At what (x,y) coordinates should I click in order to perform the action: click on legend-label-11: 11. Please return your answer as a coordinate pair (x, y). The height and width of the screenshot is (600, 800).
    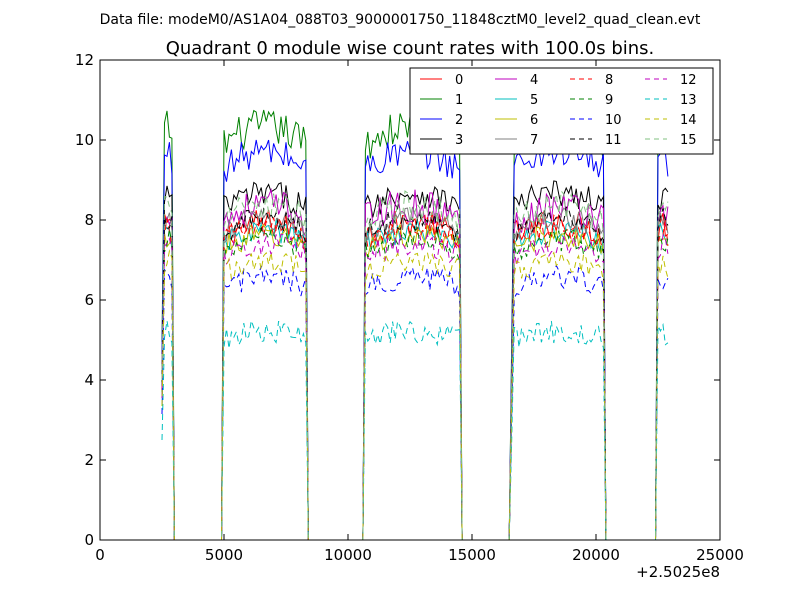
    Looking at the image, I should click on (613, 140).